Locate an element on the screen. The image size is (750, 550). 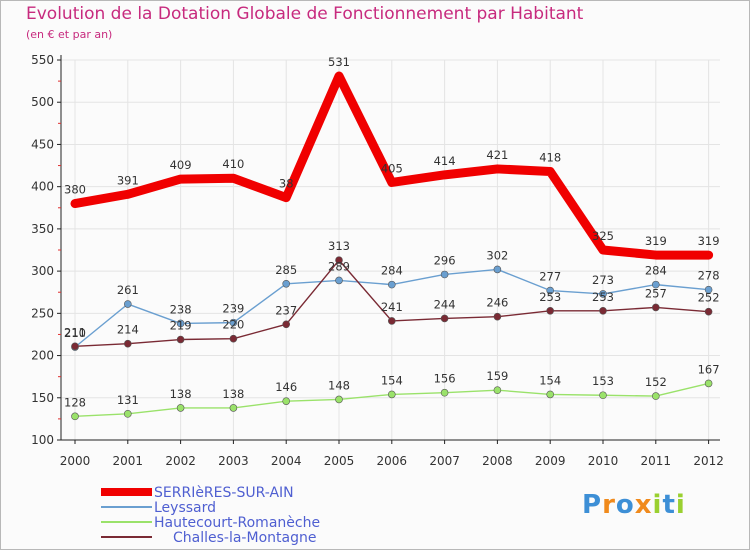
data-label-3: 257 is located at coordinates (656, 293).